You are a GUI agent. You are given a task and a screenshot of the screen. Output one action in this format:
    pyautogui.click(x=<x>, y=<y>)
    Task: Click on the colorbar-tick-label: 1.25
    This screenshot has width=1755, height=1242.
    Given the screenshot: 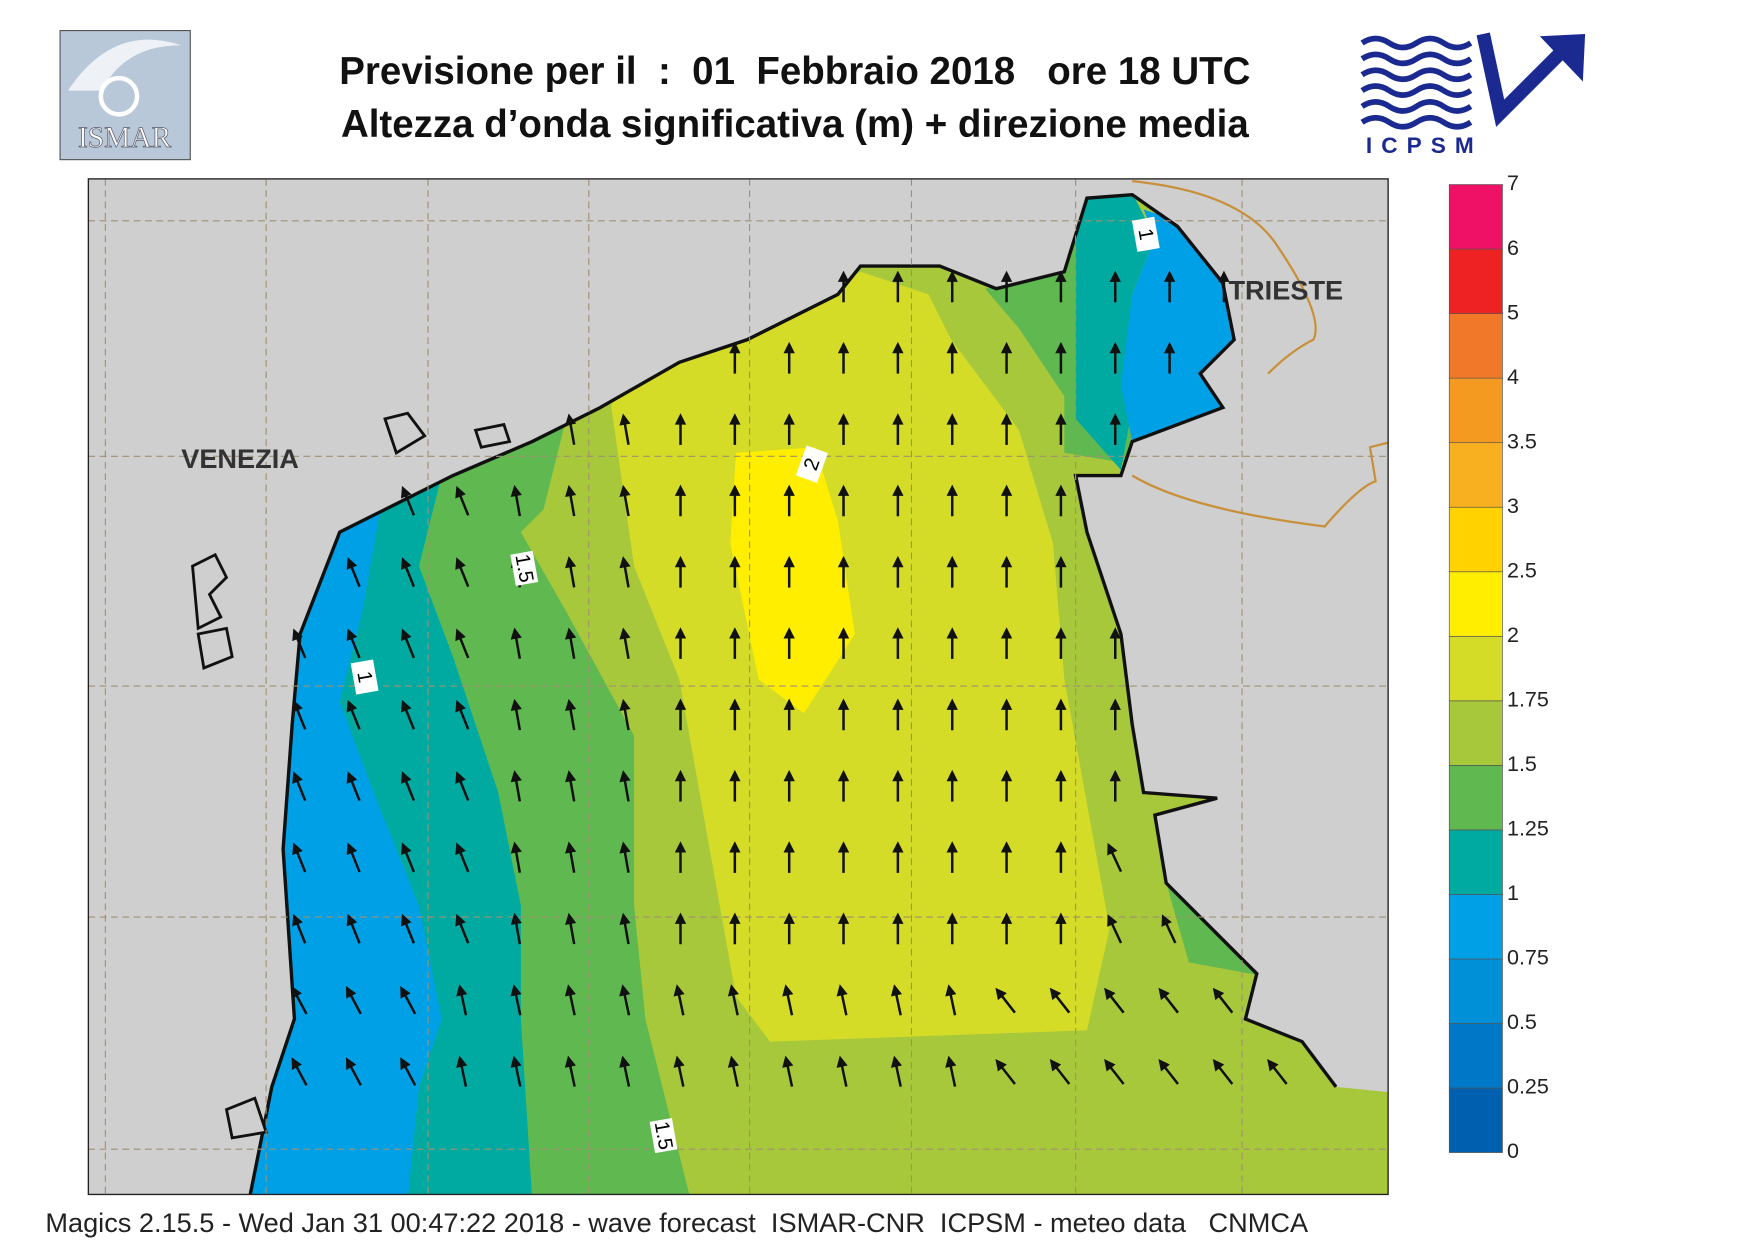 What is the action you would take?
    pyautogui.click(x=1528, y=829)
    